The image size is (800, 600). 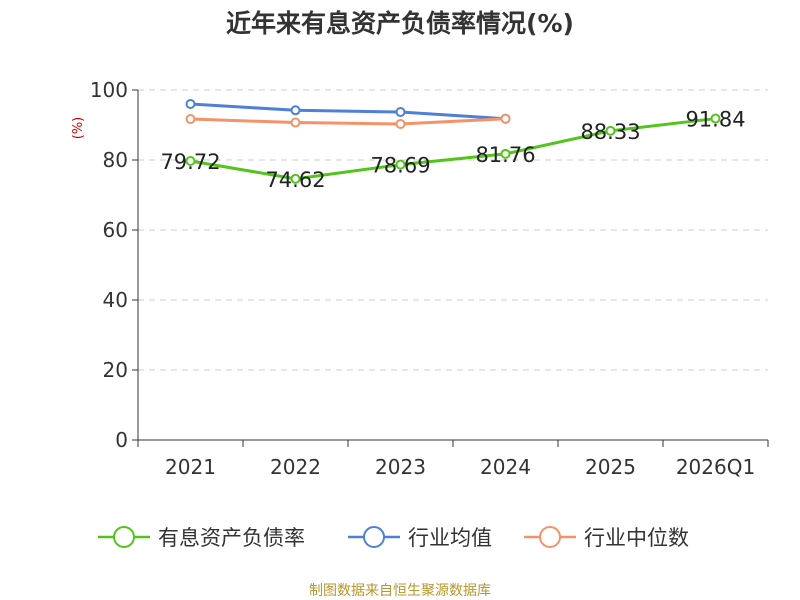 I want to click on series-lines, so click(x=453, y=141).